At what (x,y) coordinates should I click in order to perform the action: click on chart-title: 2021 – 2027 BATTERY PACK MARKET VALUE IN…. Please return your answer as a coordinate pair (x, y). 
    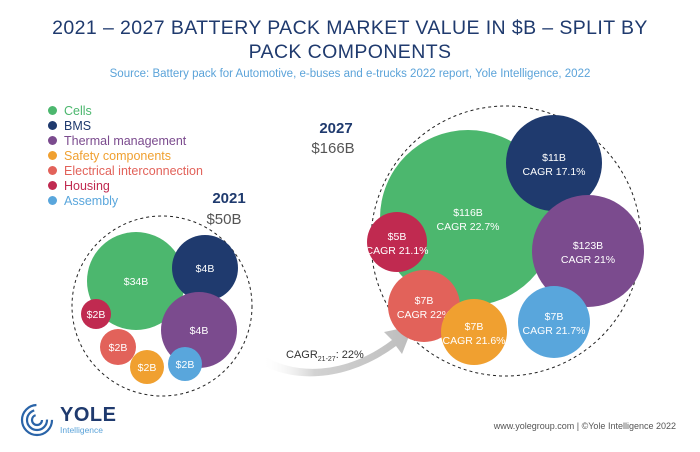
    Looking at the image, I should click on (350, 40).